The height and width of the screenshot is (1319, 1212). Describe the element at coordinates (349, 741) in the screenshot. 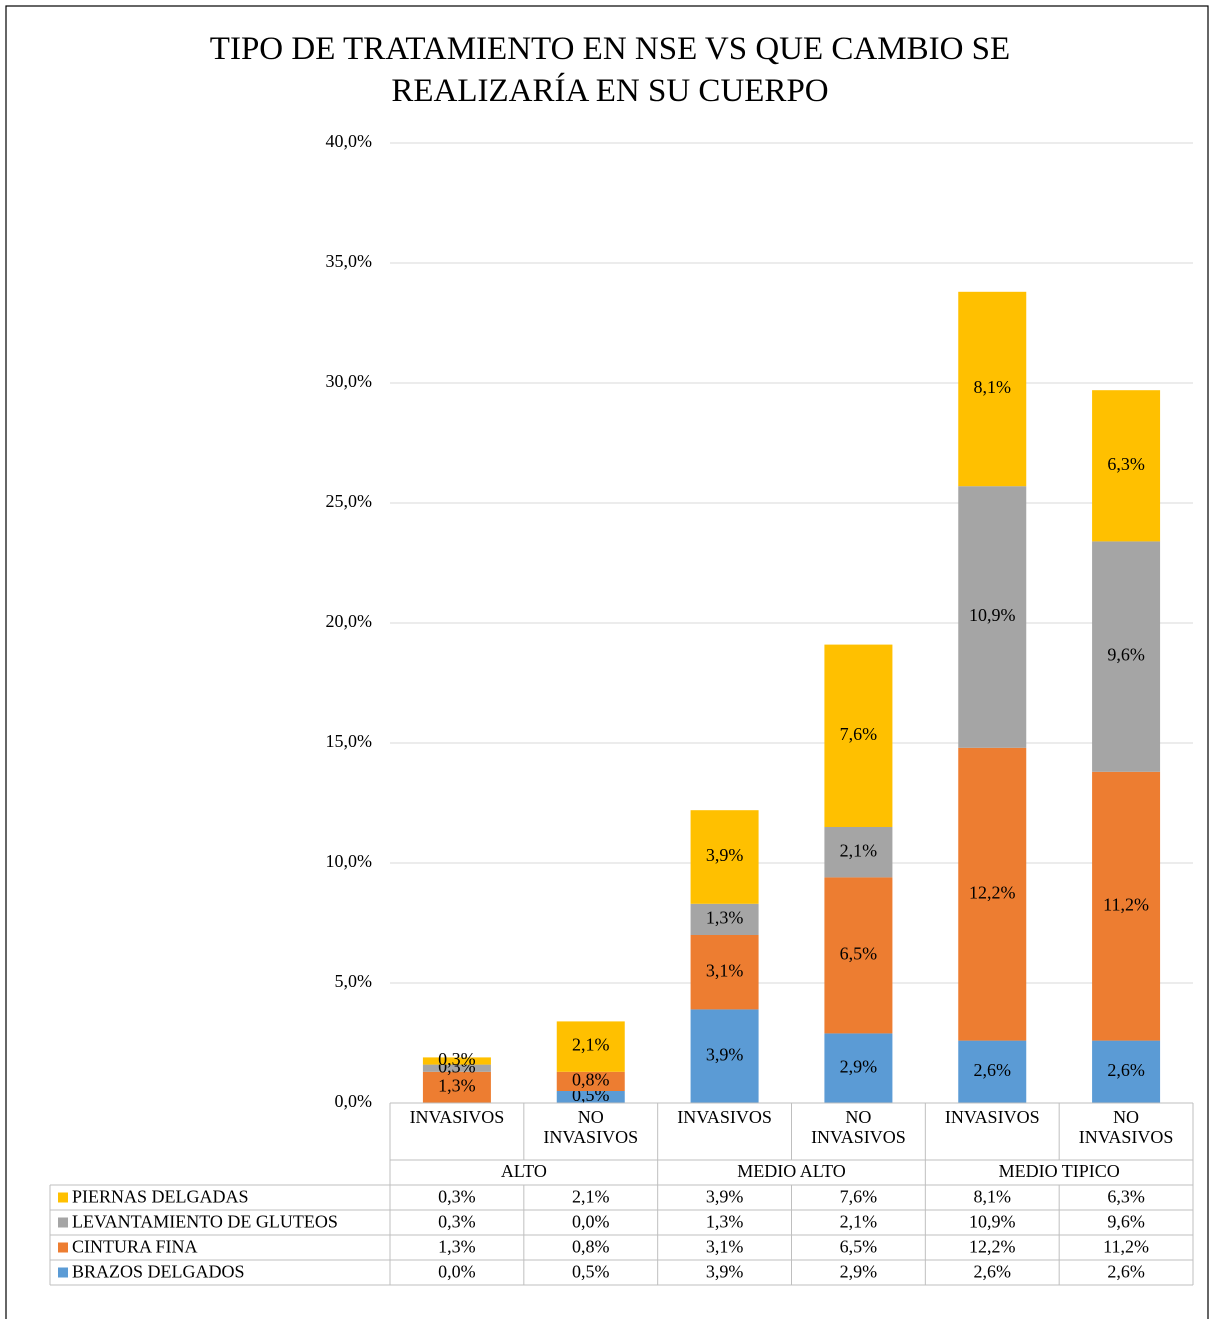

I see `y-tick-label: 15,0%` at that location.